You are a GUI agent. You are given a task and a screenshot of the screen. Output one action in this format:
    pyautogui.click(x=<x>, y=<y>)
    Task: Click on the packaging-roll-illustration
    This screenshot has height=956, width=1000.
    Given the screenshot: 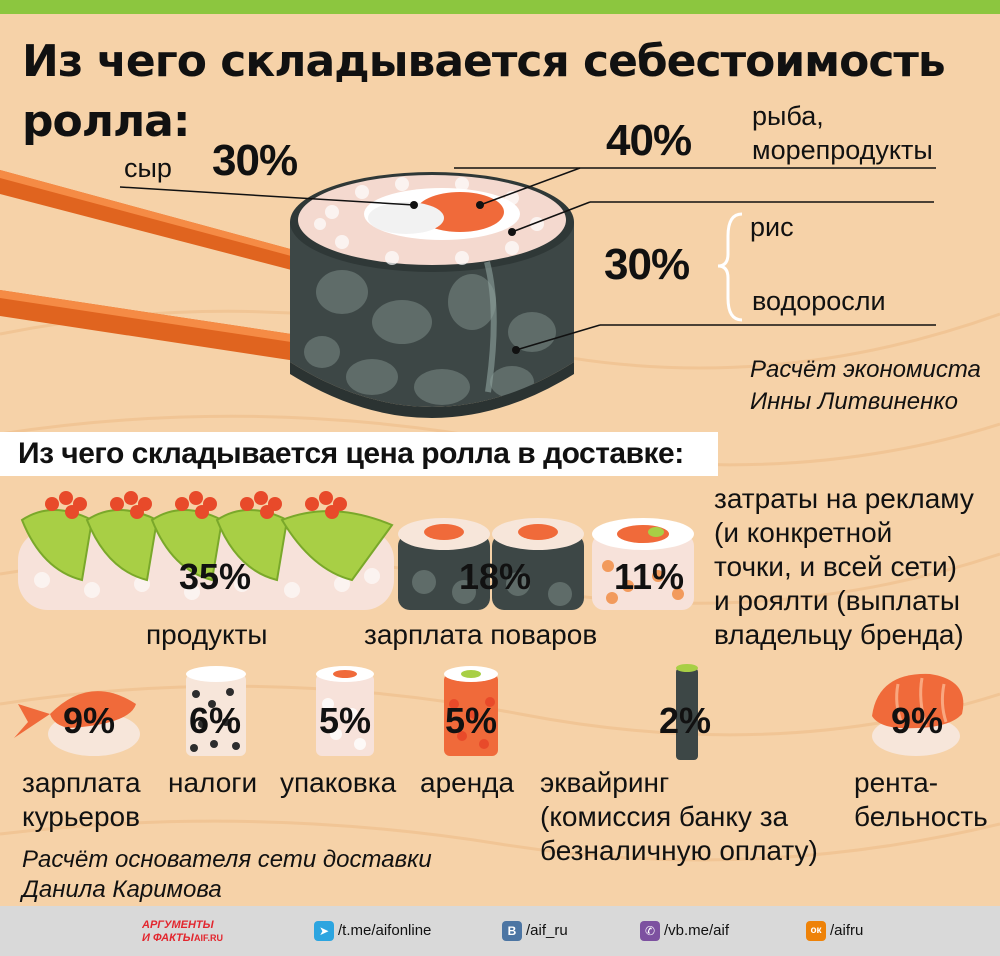 What is the action you would take?
    pyautogui.click(x=345, y=711)
    